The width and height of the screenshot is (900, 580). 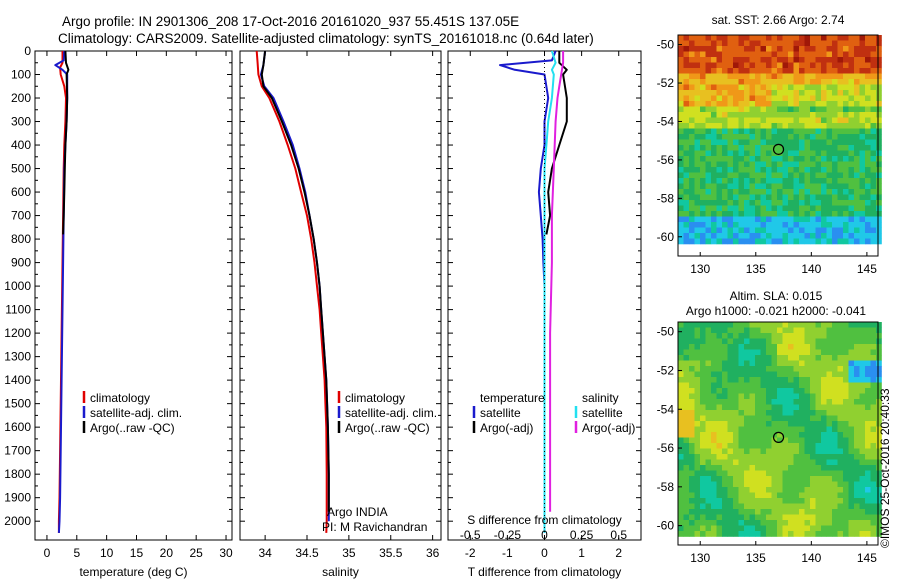 I want to click on map-y-tick-label: -54, so click(x=666, y=121).